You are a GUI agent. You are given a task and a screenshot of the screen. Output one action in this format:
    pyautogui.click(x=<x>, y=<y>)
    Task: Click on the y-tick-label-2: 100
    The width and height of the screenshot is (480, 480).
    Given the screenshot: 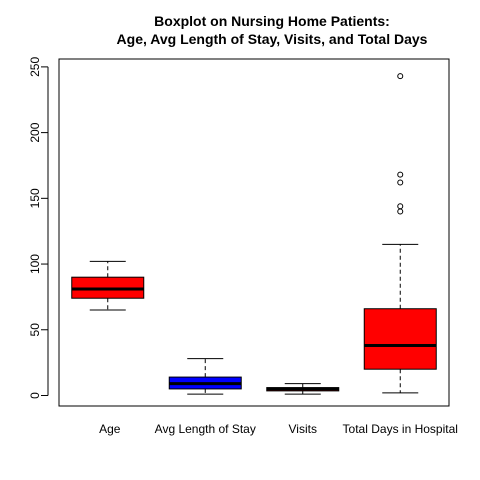 What is the action you would take?
    pyautogui.click(x=35, y=264)
    